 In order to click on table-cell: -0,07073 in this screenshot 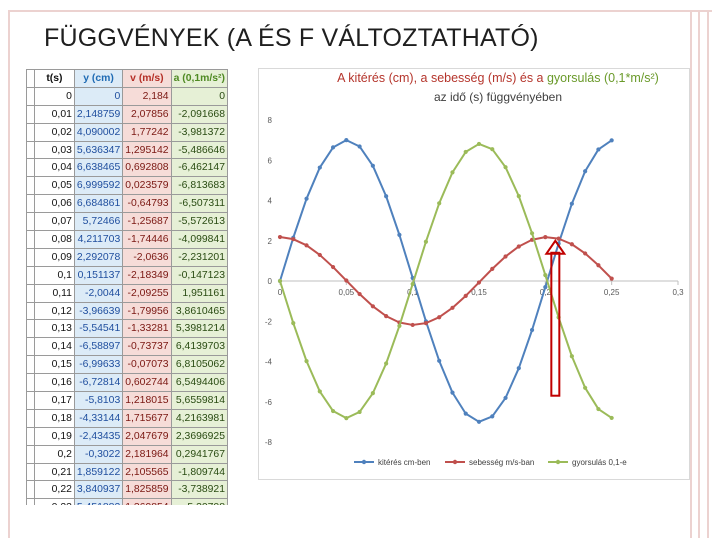, I will do `click(147, 365)`.